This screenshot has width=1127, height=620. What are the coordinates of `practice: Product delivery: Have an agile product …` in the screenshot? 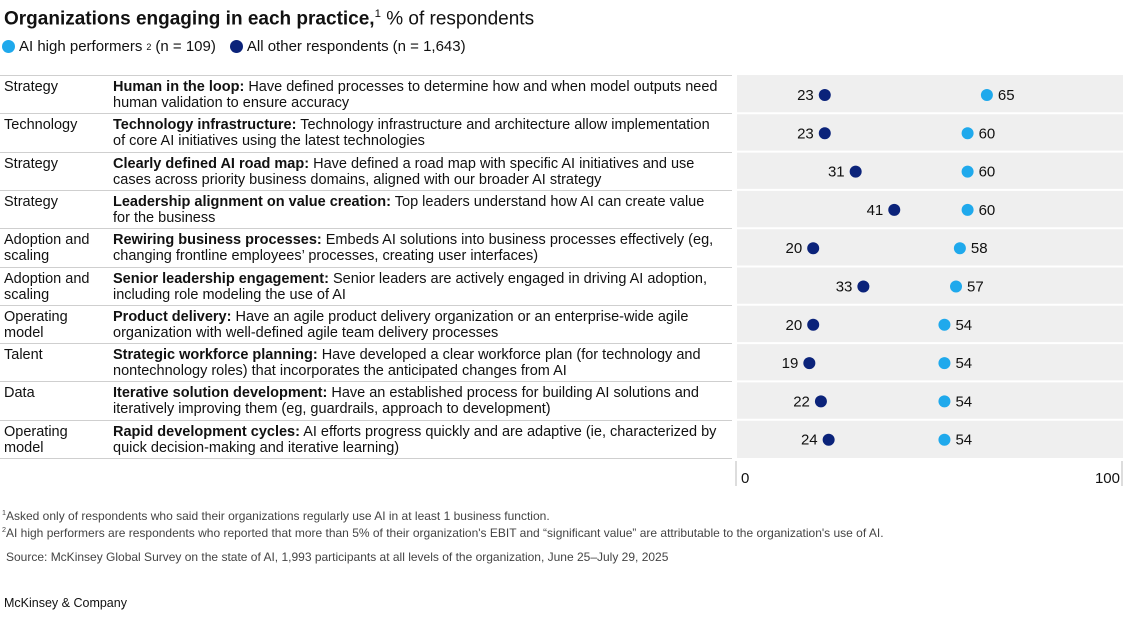 It's located at (417, 325).